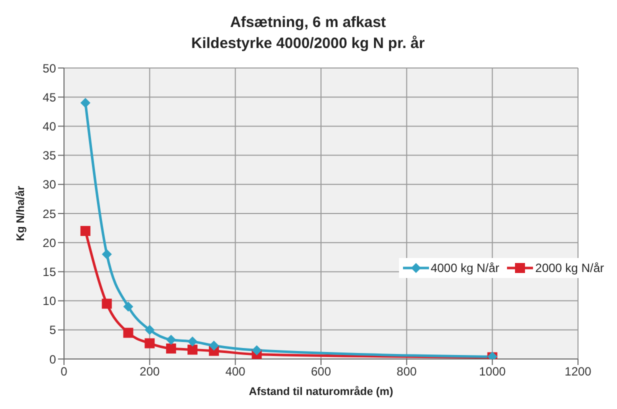  What do you see at coordinates (49, 301) in the screenshot?
I see `y-tick-label: 10` at bounding box center [49, 301].